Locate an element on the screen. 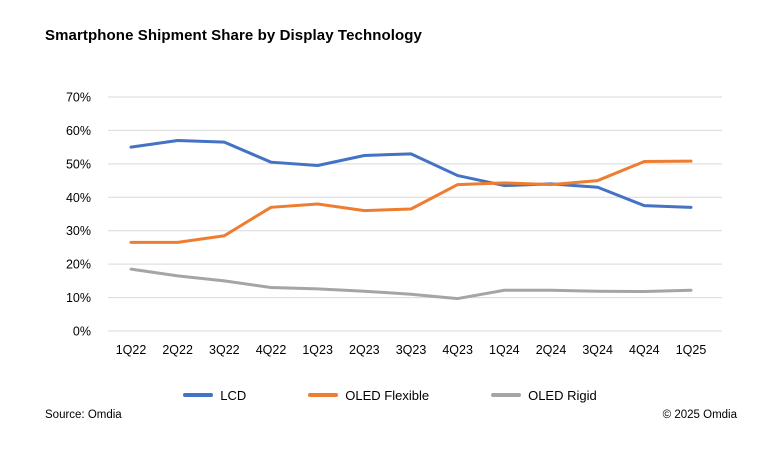 The image size is (780, 470). series-line-oled-flexible is located at coordinates (411, 201).